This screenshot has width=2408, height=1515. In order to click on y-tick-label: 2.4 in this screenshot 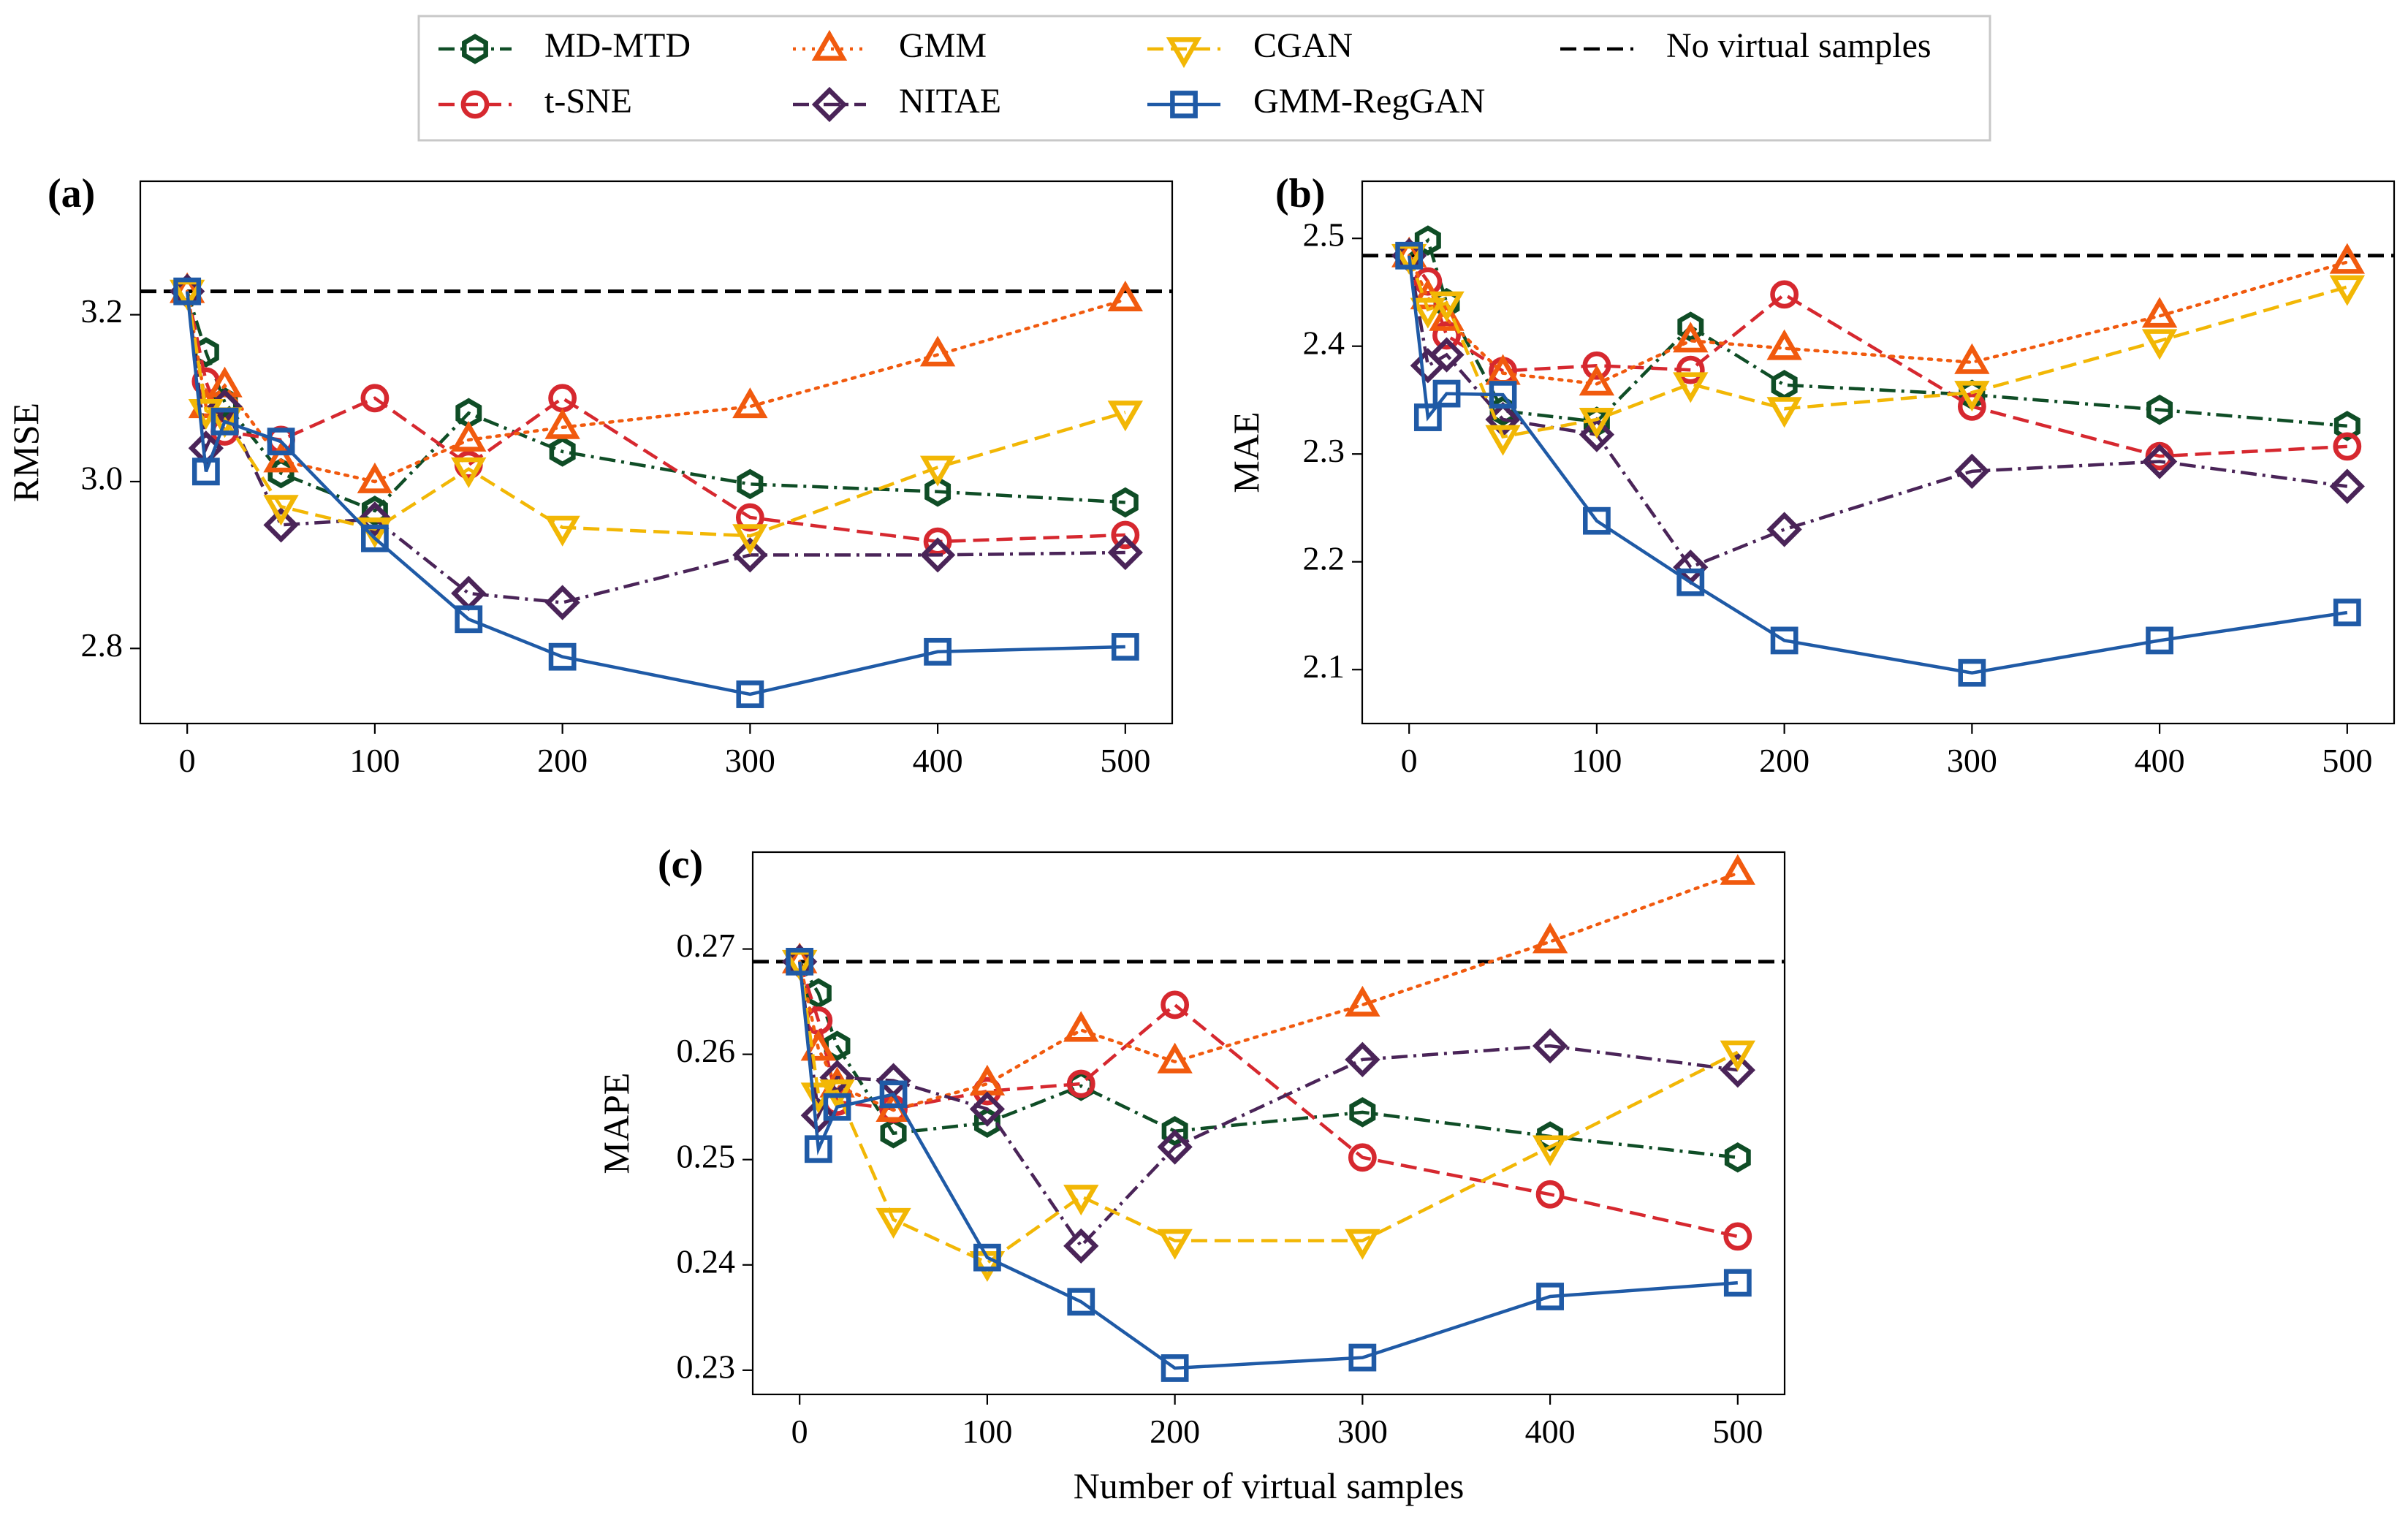, I will do `click(1324, 342)`.